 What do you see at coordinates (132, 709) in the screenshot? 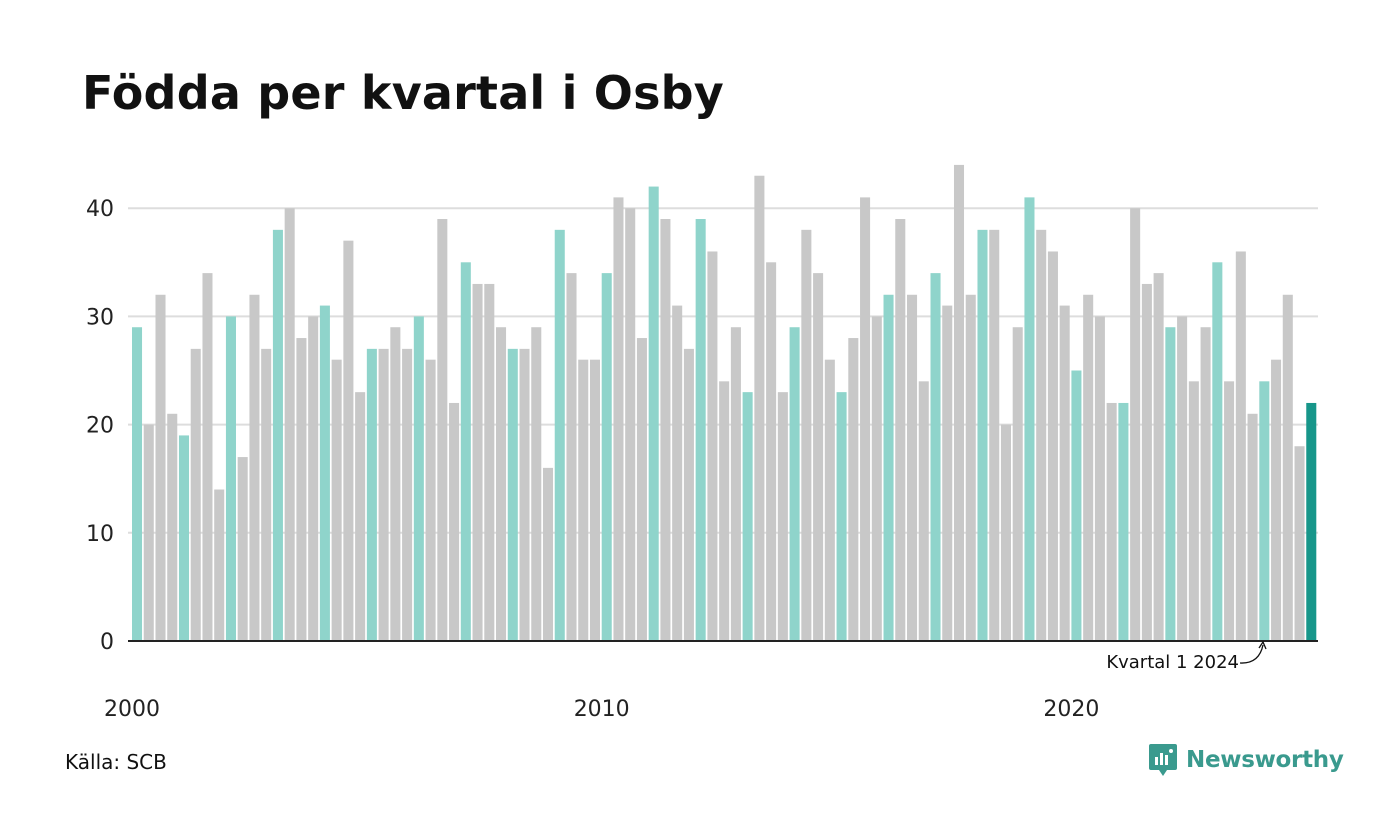
I see `x-tick-label: 2000` at bounding box center [132, 709].